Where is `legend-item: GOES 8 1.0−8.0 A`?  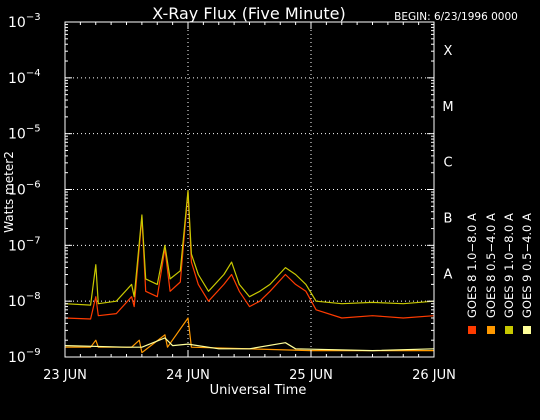
legend-item: GOES 8 1.0−8.0 A is located at coordinates (472, 273).